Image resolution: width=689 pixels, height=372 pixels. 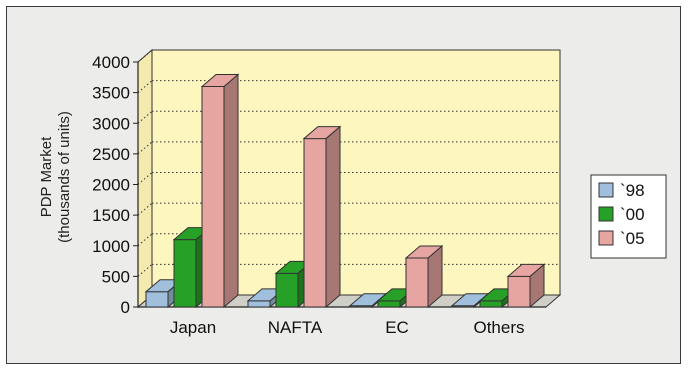 I want to click on x-tick-label: Others, so click(x=498, y=327).